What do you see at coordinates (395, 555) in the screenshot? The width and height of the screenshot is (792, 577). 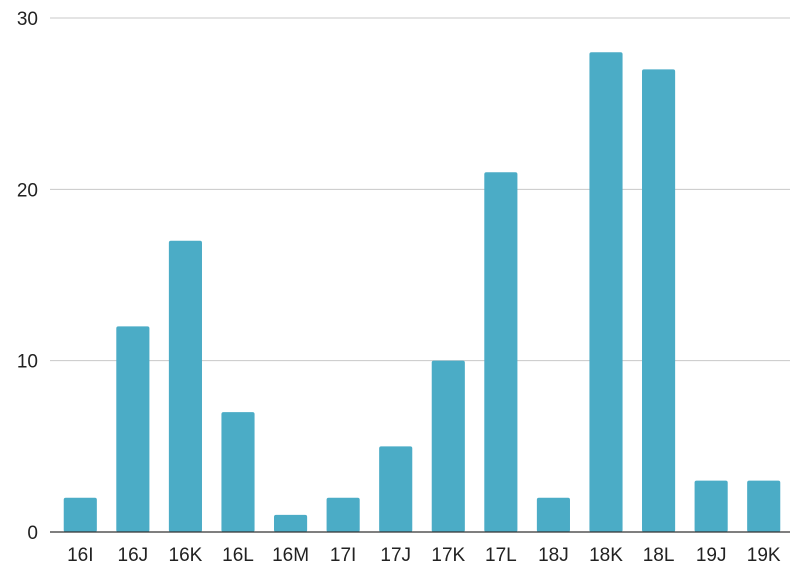 I see `x-tick-label-17J: 17J` at bounding box center [395, 555].